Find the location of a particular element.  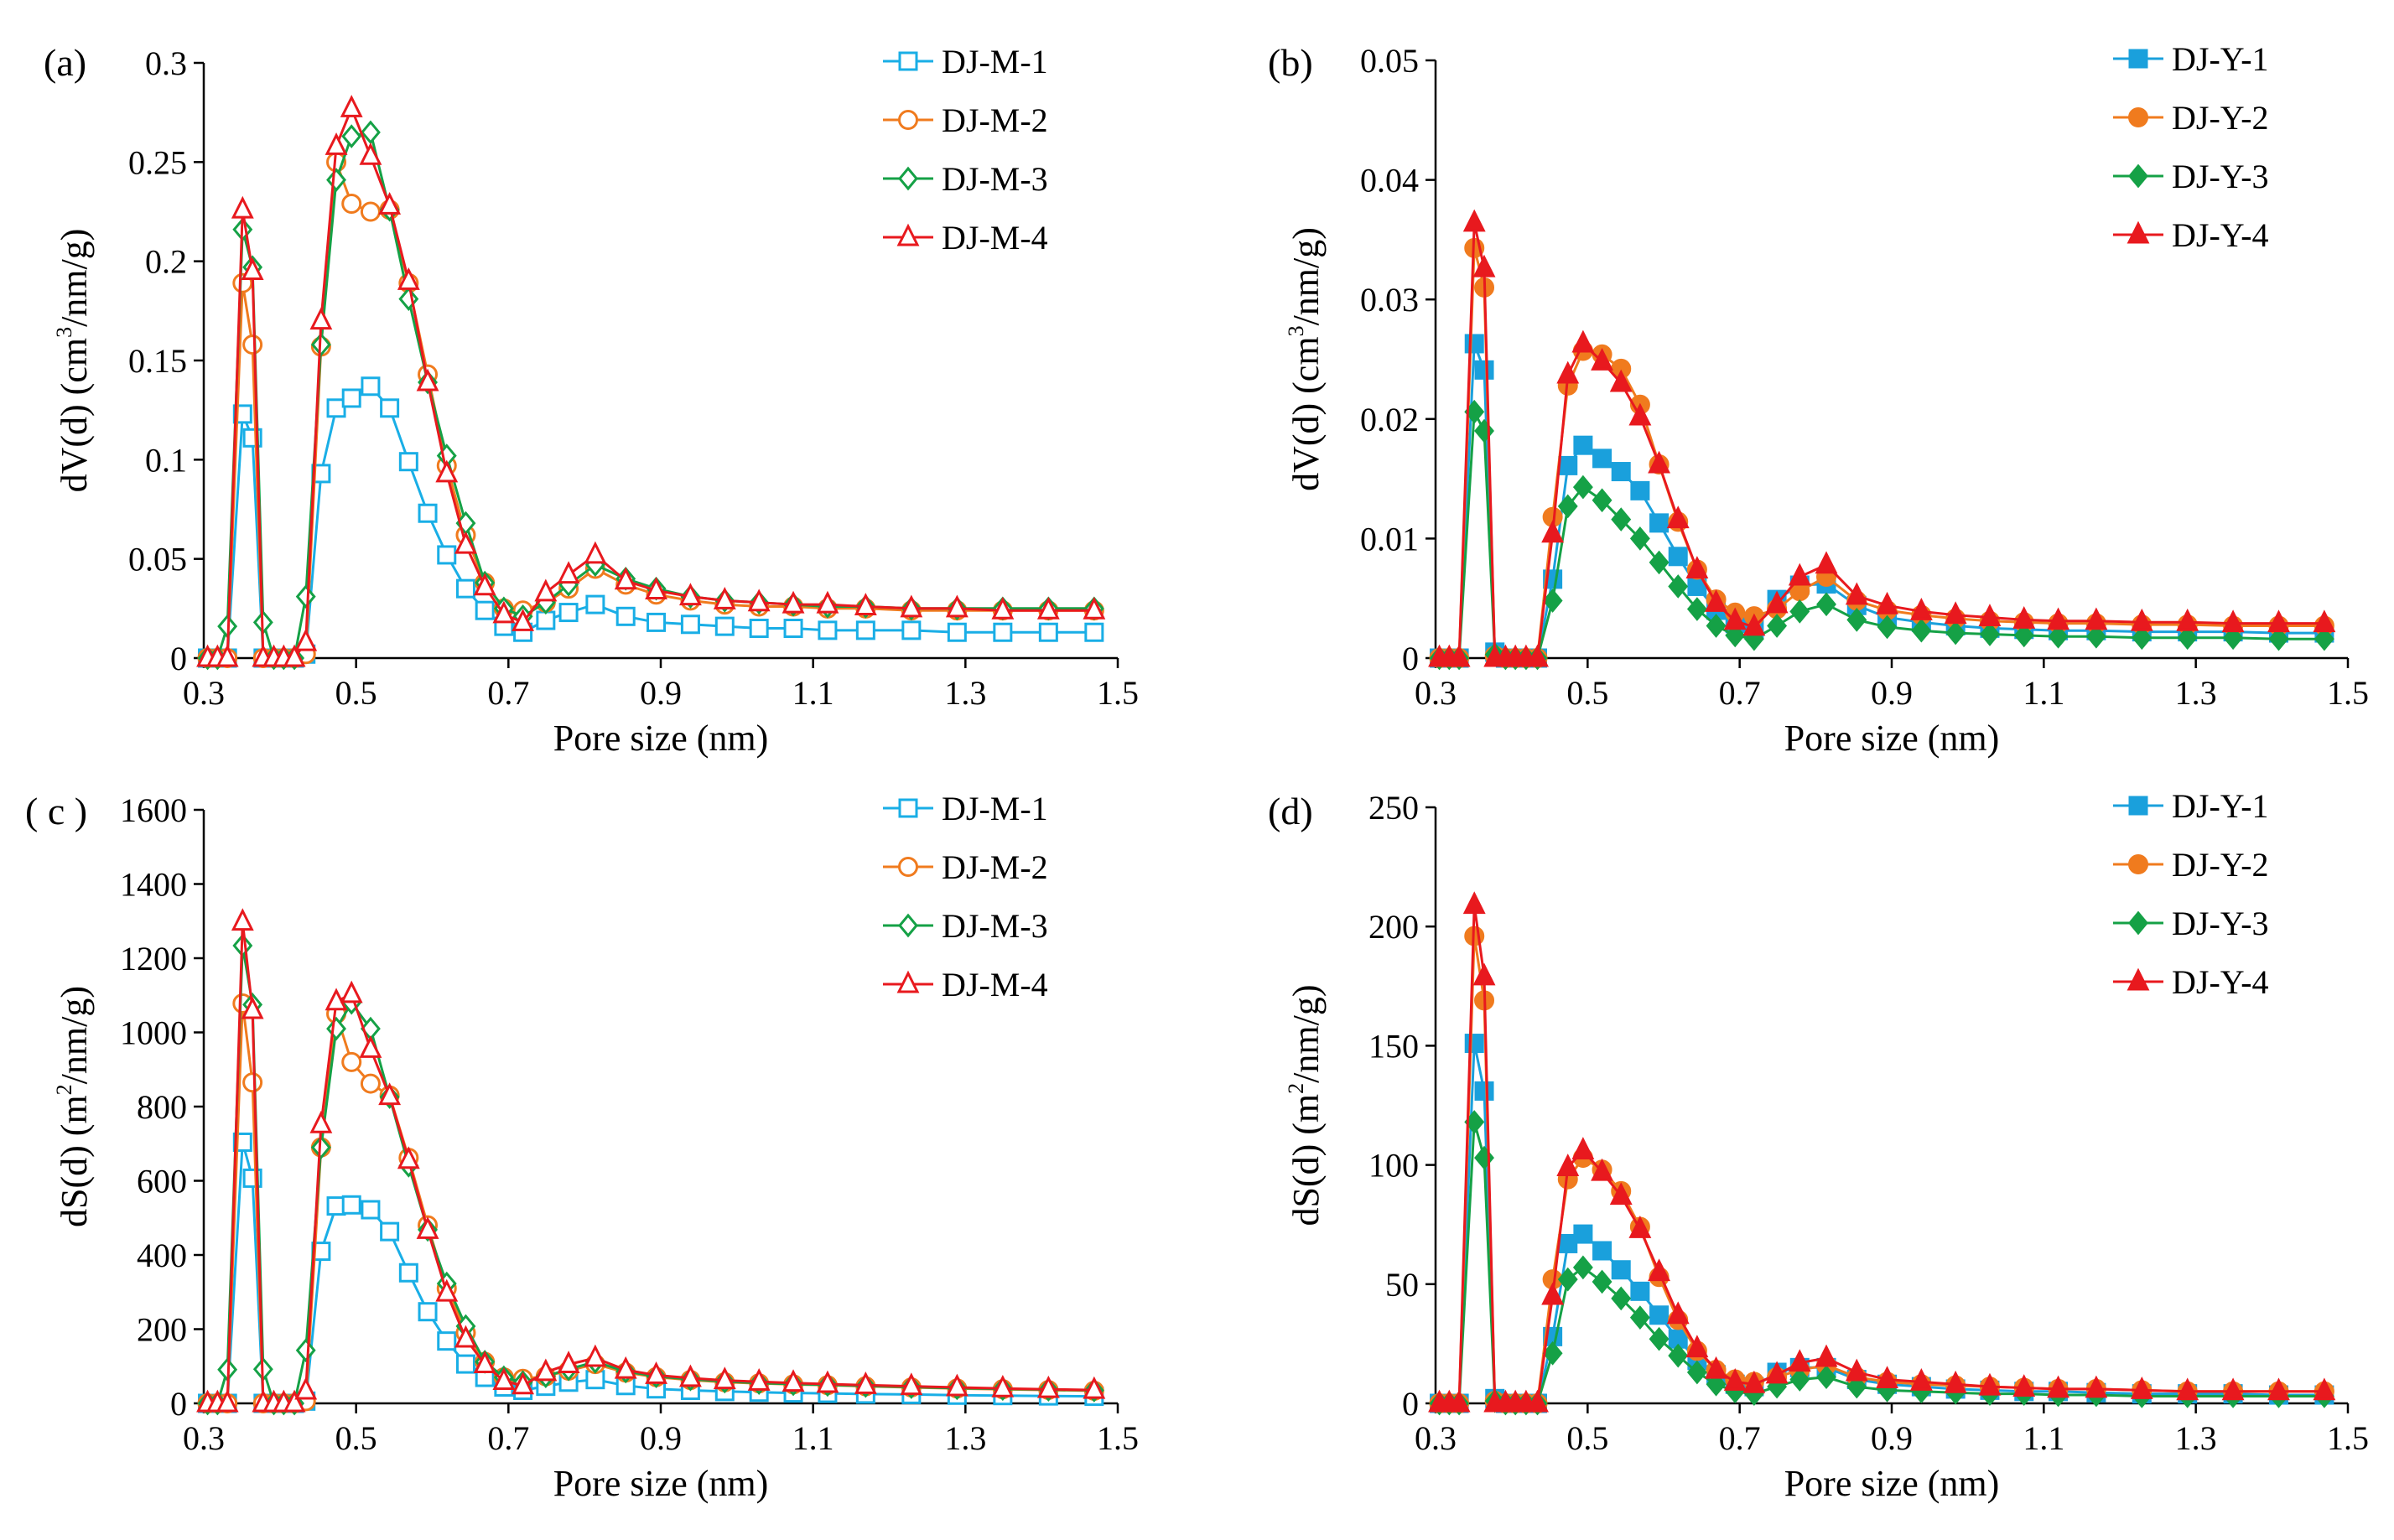

legend-entry: DJ-Y-4 is located at coordinates (2191, 235).